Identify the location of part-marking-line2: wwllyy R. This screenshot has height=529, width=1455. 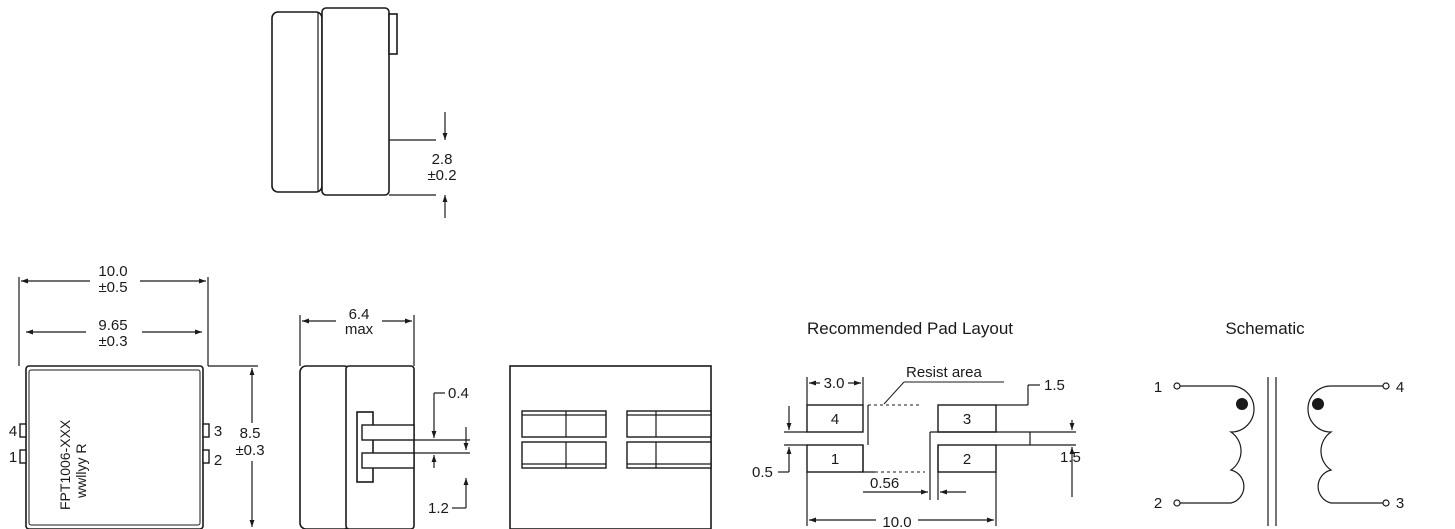
(81, 471).